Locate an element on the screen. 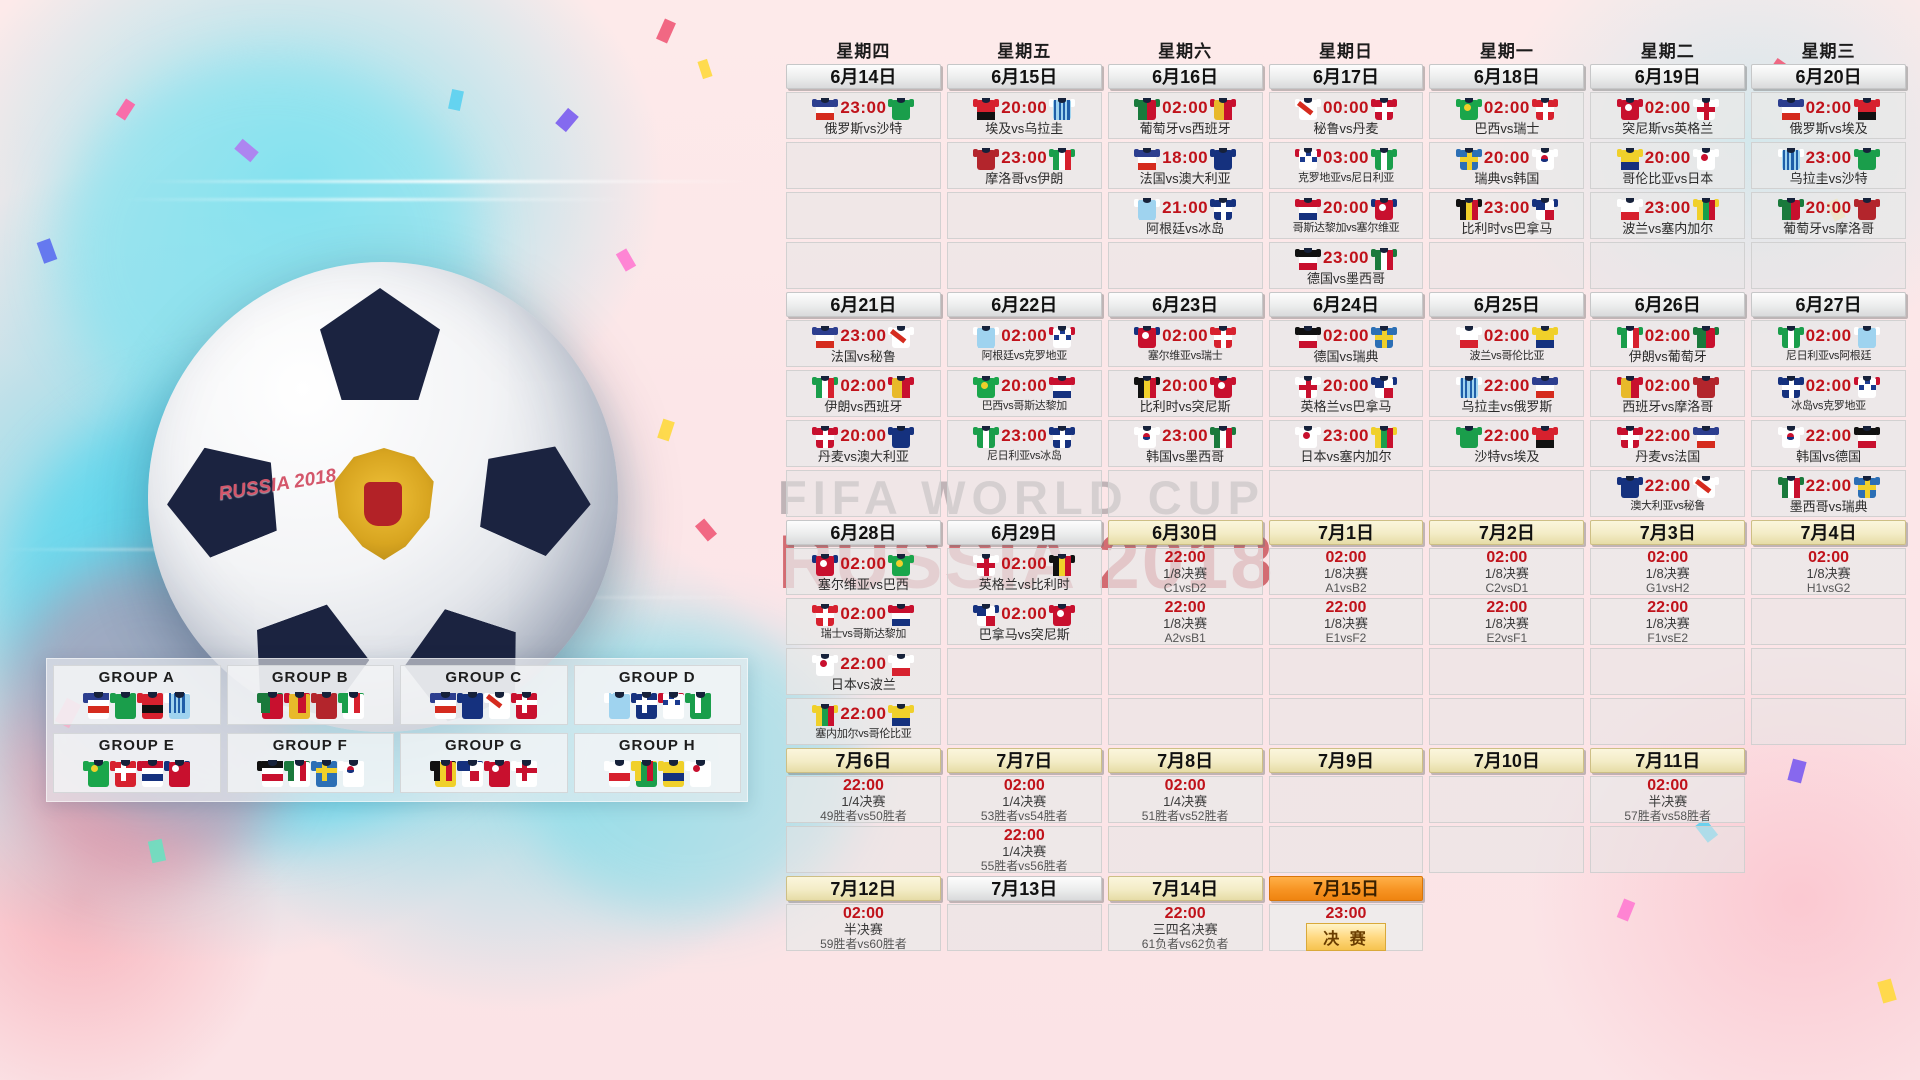 This screenshot has width=1920, height=1080. match-cell: 02:00 巴西vs瑞士 is located at coordinates (1507, 115).